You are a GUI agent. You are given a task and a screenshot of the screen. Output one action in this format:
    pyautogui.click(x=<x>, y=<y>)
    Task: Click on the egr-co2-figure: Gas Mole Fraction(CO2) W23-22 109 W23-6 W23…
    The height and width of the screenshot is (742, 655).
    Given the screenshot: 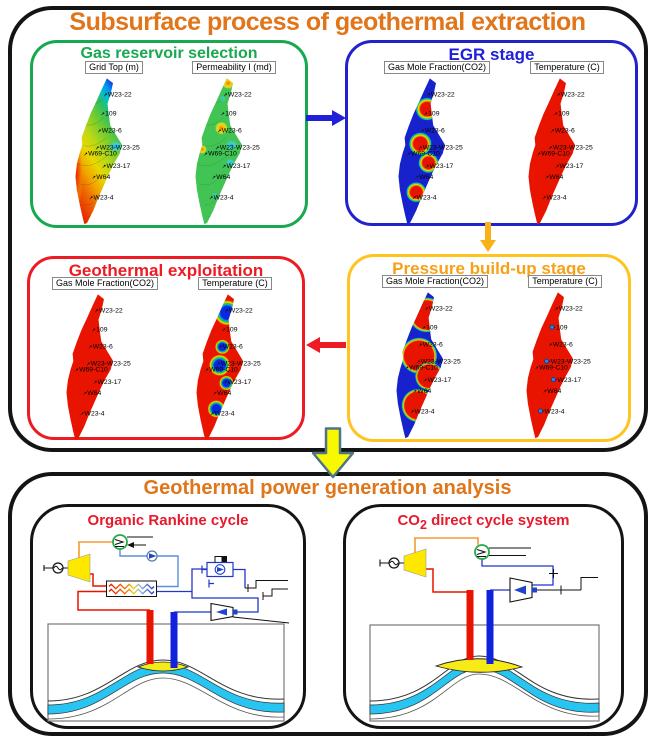 What is the action you would take?
    pyautogui.click(x=437, y=142)
    